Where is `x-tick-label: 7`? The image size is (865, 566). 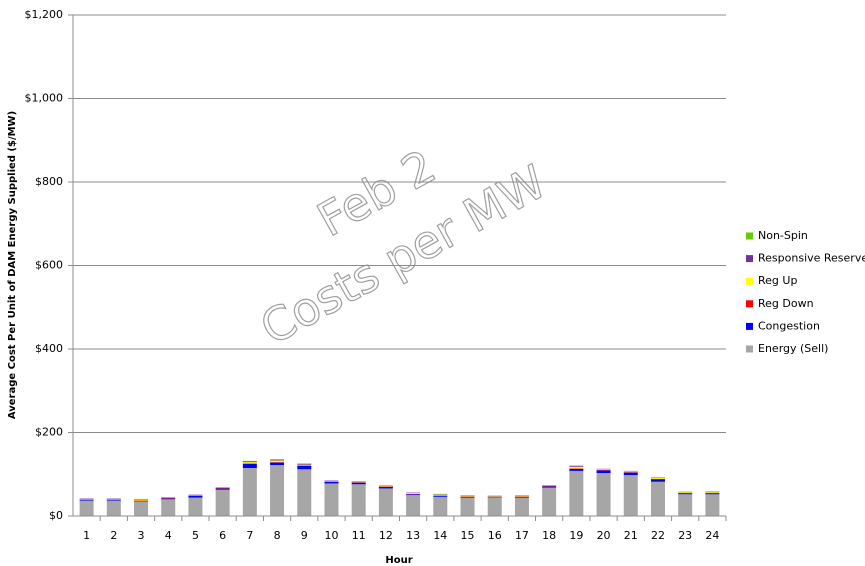
x-tick-label: 7 is located at coordinates (249, 535).